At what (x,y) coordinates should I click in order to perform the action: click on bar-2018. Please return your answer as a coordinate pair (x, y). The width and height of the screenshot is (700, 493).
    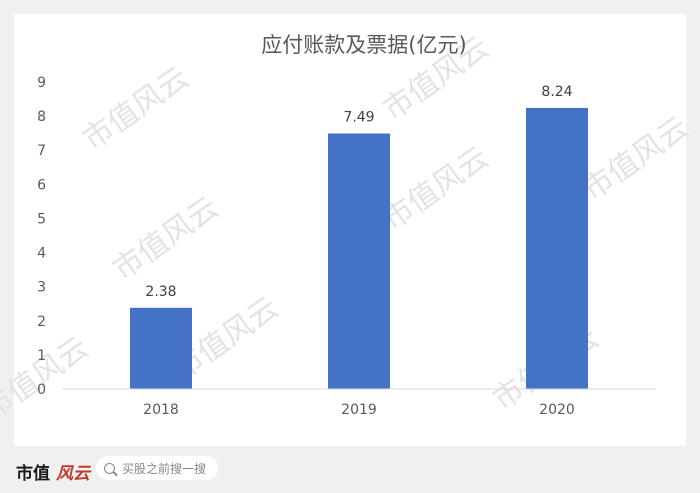
    Looking at the image, I should click on (161, 348).